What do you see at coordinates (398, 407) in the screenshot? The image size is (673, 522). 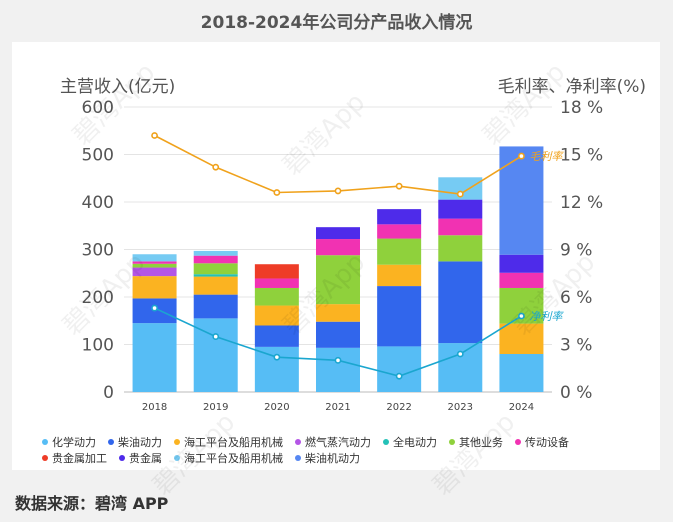 I see `x-tick-label: 2022` at bounding box center [398, 407].